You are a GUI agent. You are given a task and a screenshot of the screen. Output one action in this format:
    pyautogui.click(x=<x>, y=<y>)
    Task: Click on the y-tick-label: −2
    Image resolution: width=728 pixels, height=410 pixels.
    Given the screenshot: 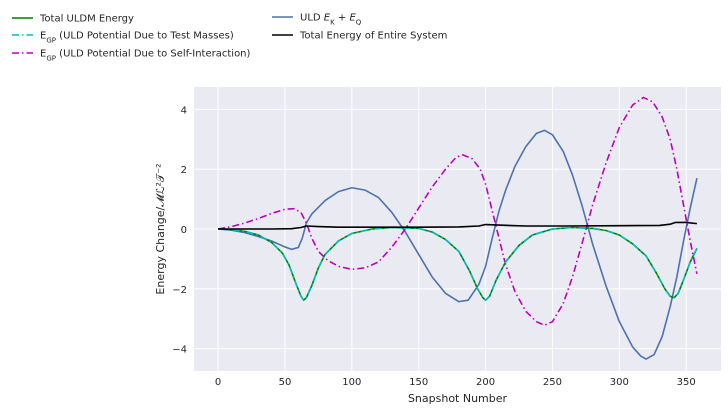 What is the action you would take?
    pyautogui.click(x=179, y=290)
    